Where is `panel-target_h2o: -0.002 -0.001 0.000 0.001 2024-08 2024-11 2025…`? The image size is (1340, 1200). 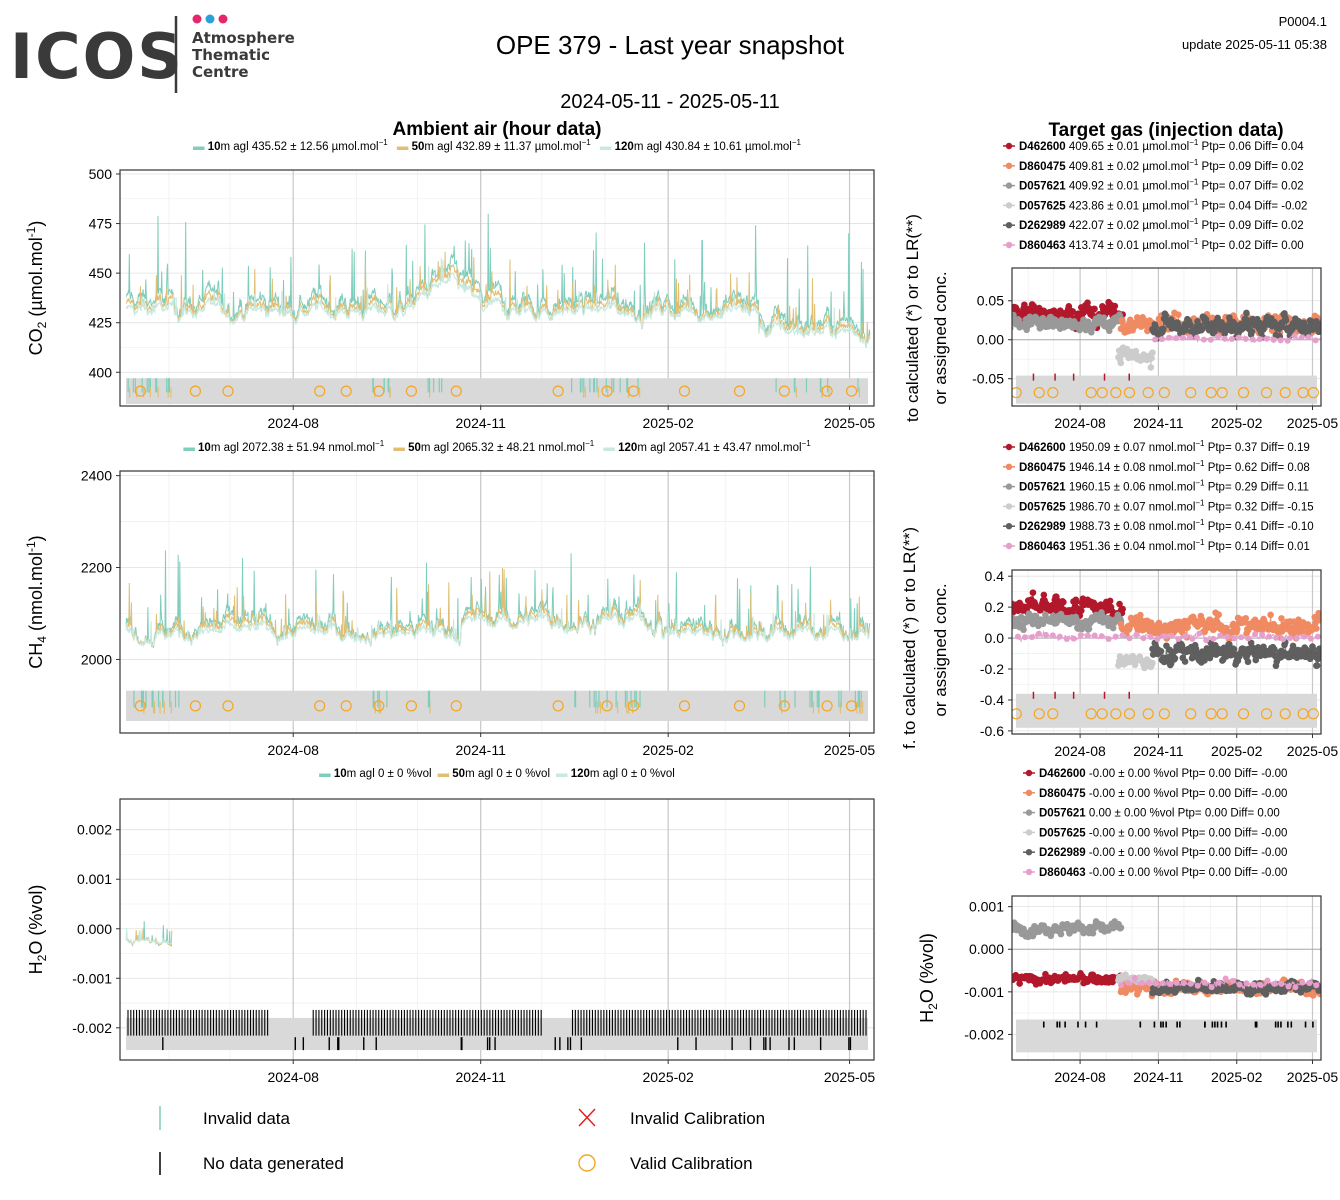 panel-target_h2o: -0.002 -0.001 0.000 0.001 2024-08 2024-11 2025… is located at coordinates (1151, 990).